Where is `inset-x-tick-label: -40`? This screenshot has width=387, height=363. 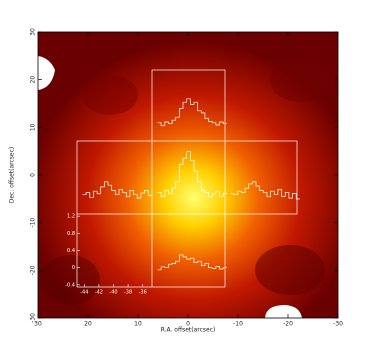
inset-x-tick-label: -40 is located at coordinates (113, 293).